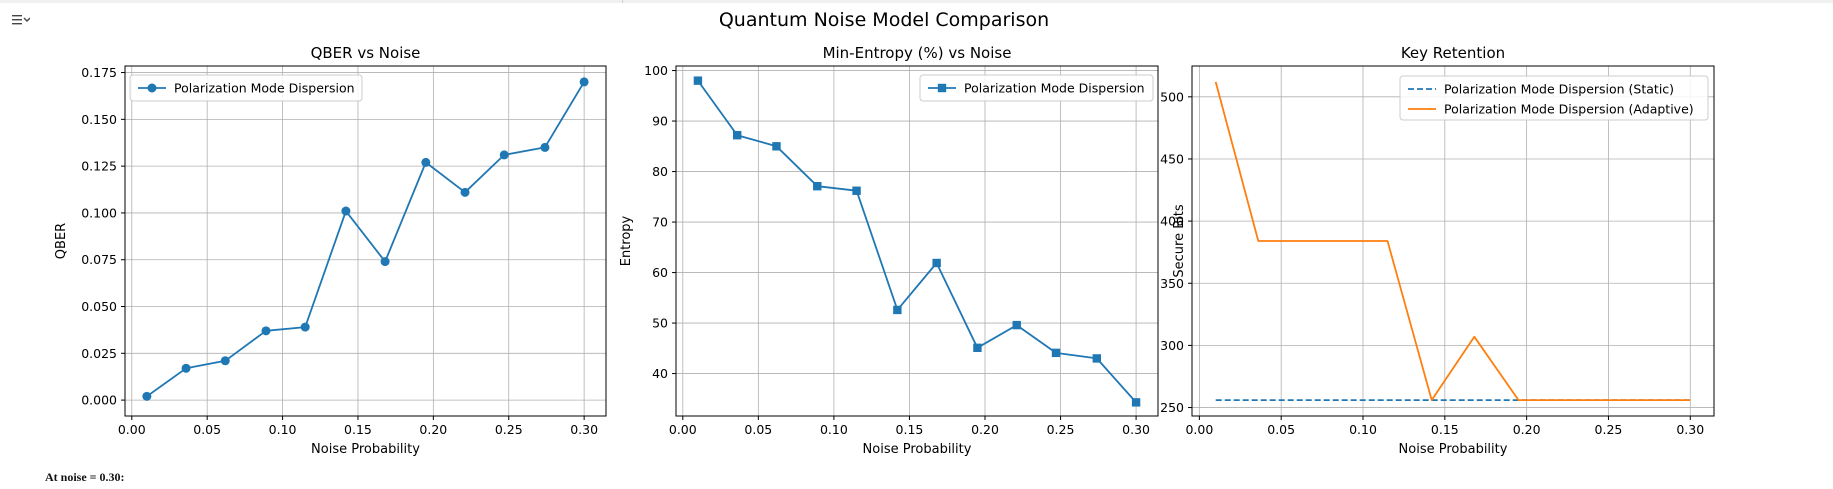  What do you see at coordinates (61, 241) in the screenshot?
I see `y-axis-label: QBER` at bounding box center [61, 241].